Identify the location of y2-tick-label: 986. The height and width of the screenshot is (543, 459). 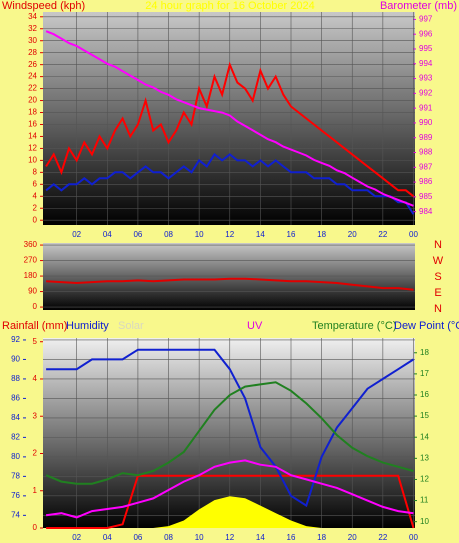
(426, 181).